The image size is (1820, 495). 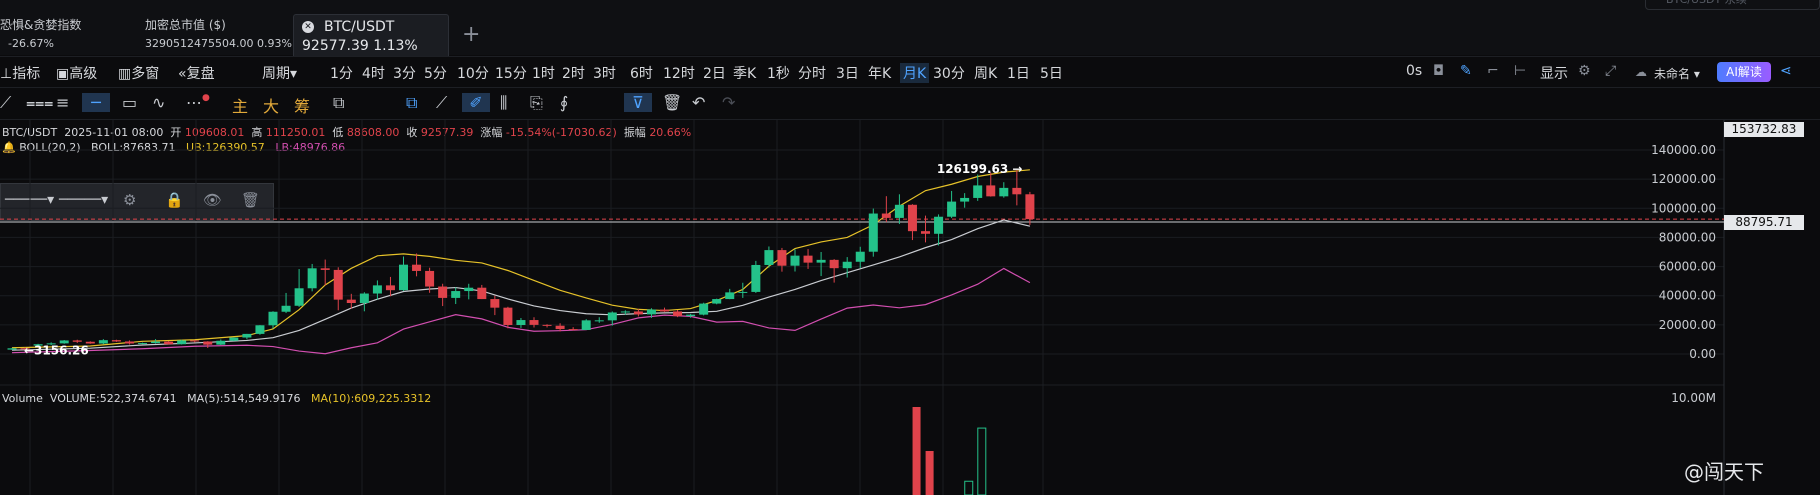 What do you see at coordinates (1683, 150) in the screenshot?
I see `y-tick-label: 140000.00` at bounding box center [1683, 150].